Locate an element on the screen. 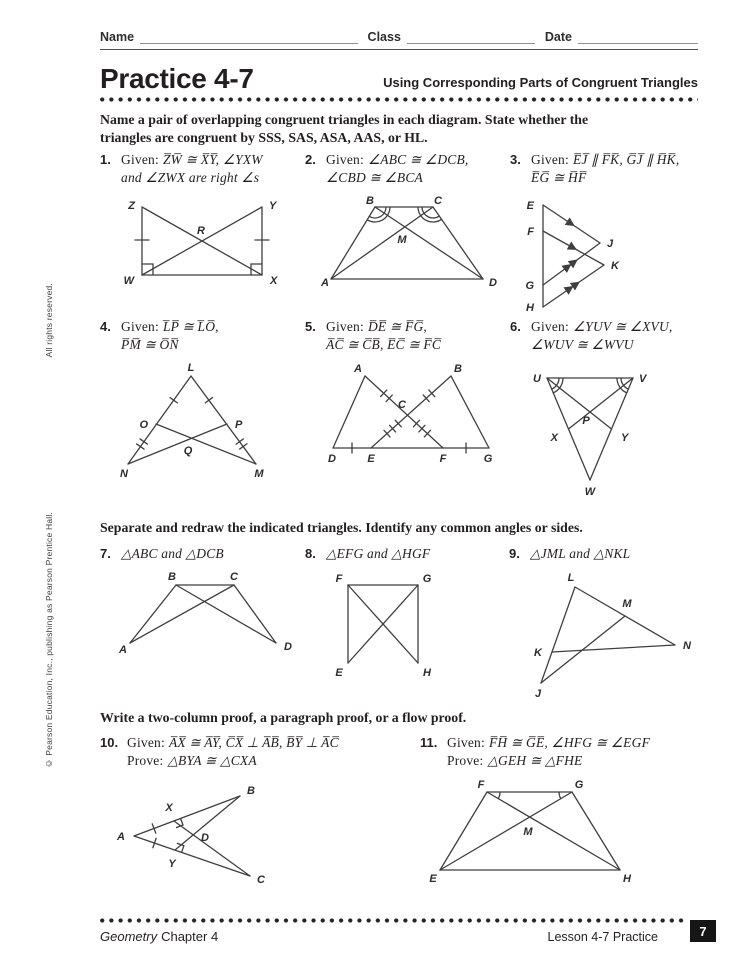 The width and height of the screenshot is (736, 970). diagram-5: A B C D E F G is located at coordinates (410, 414).